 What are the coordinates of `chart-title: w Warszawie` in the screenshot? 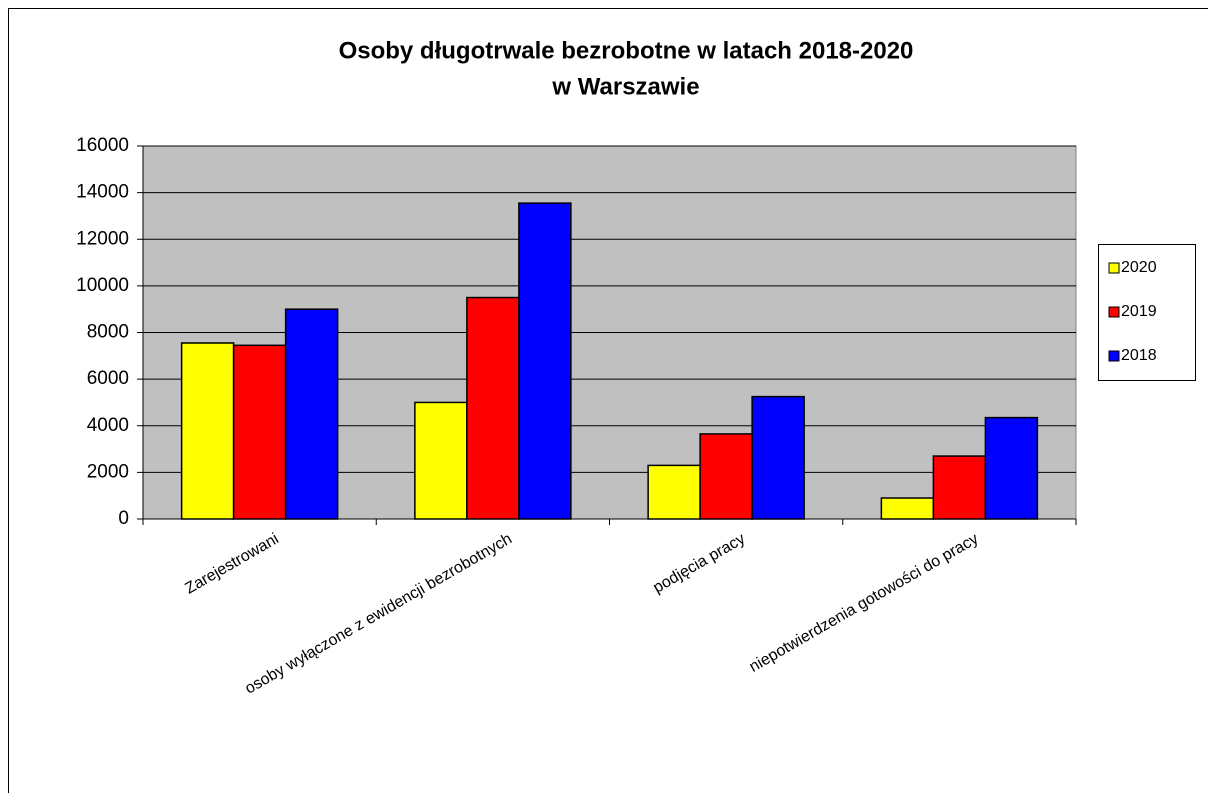 It's located at (625, 86).